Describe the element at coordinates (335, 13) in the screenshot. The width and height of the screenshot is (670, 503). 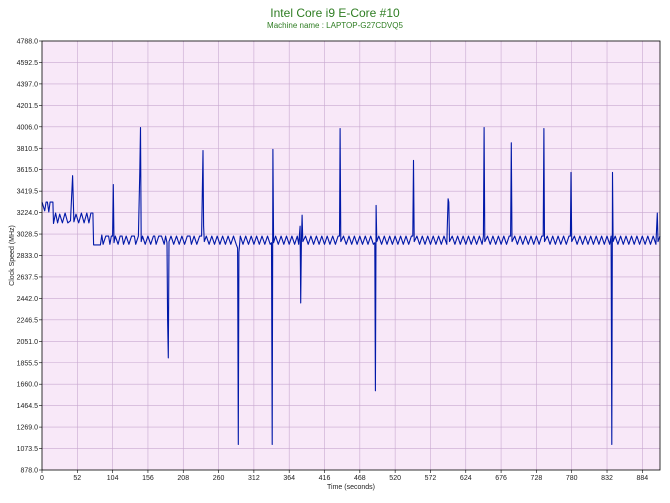
I see `chart-title: Intel Core i9 E-Core #10` at that location.